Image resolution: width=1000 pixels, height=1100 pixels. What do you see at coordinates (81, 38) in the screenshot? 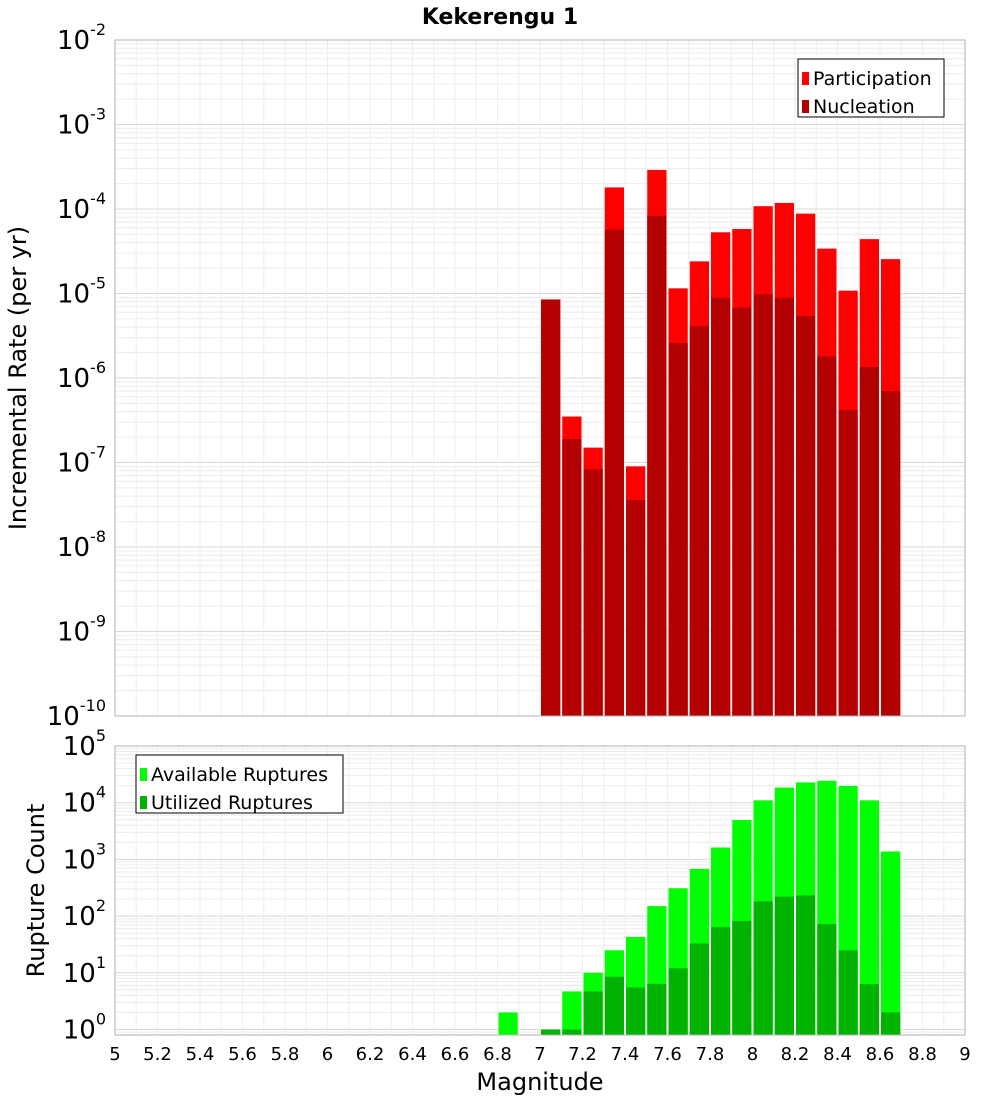
I see `y-tick-label: 10⁻²` at bounding box center [81, 38].